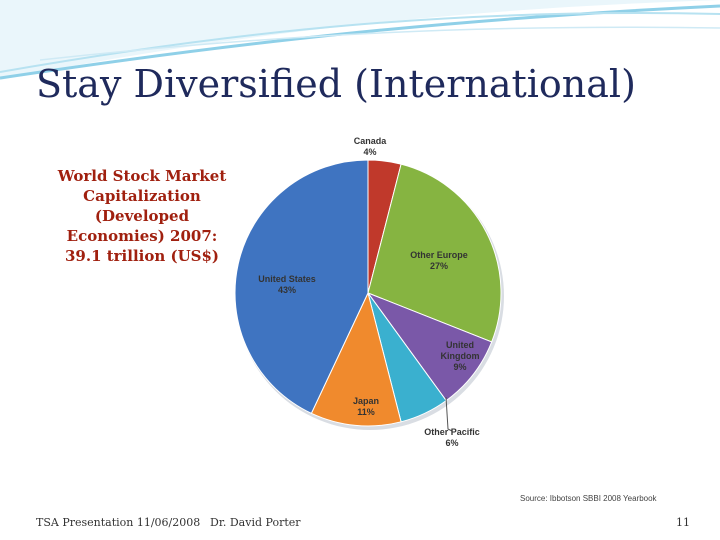 The height and width of the screenshot is (540, 720). What do you see at coordinates (118, 522) in the screenshot?
I see `footer-presentation: TSA Presentation 11/06/2008` at bounding box center [118, 522].